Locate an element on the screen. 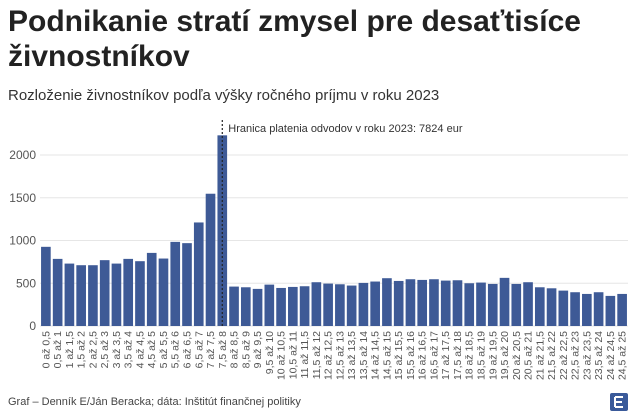 This screenshot has height=419, width=640. x-tick-label: 18 až 18,5 is located at coordinates (470, 355).